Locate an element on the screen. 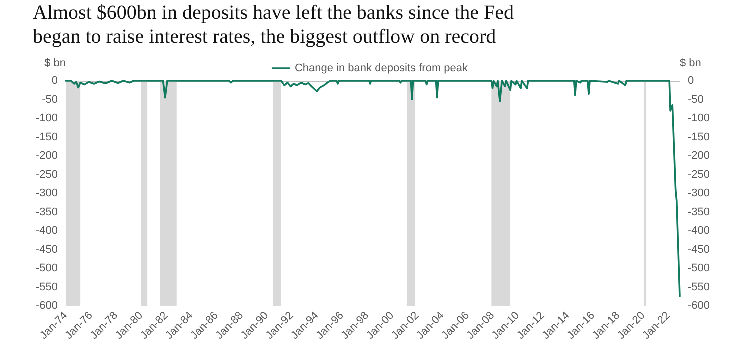 The width and height of the screenshot is (740, 354). y2-axis-title: $ bn is located at coordinates (691, 64).